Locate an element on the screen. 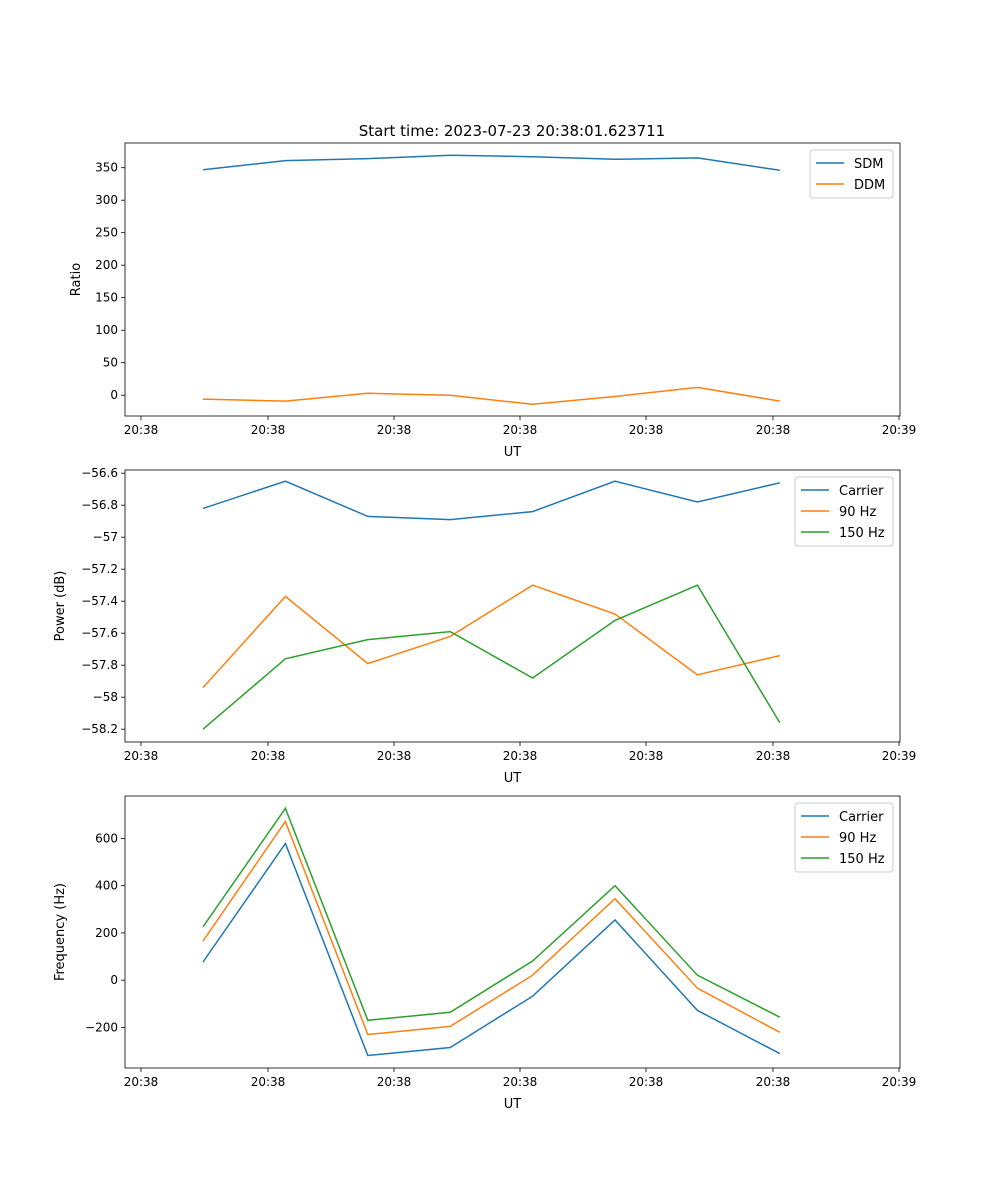 This screenshot has width=1000, height=1200. legend: SDM DDM is located at coordinates (851, 174).